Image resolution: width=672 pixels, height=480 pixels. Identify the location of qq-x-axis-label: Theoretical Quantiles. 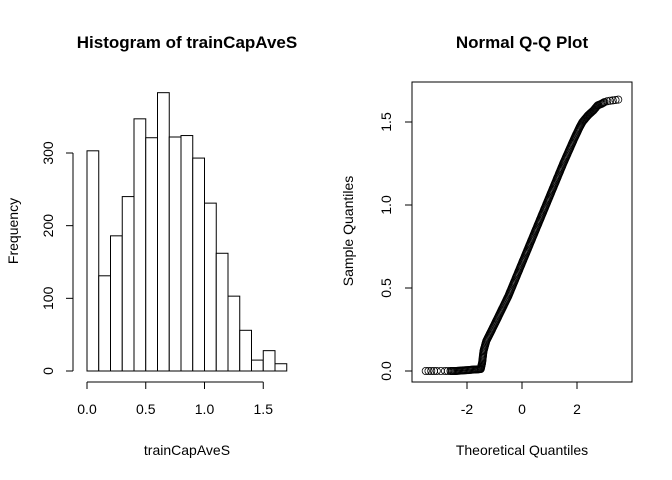
(522, 450).